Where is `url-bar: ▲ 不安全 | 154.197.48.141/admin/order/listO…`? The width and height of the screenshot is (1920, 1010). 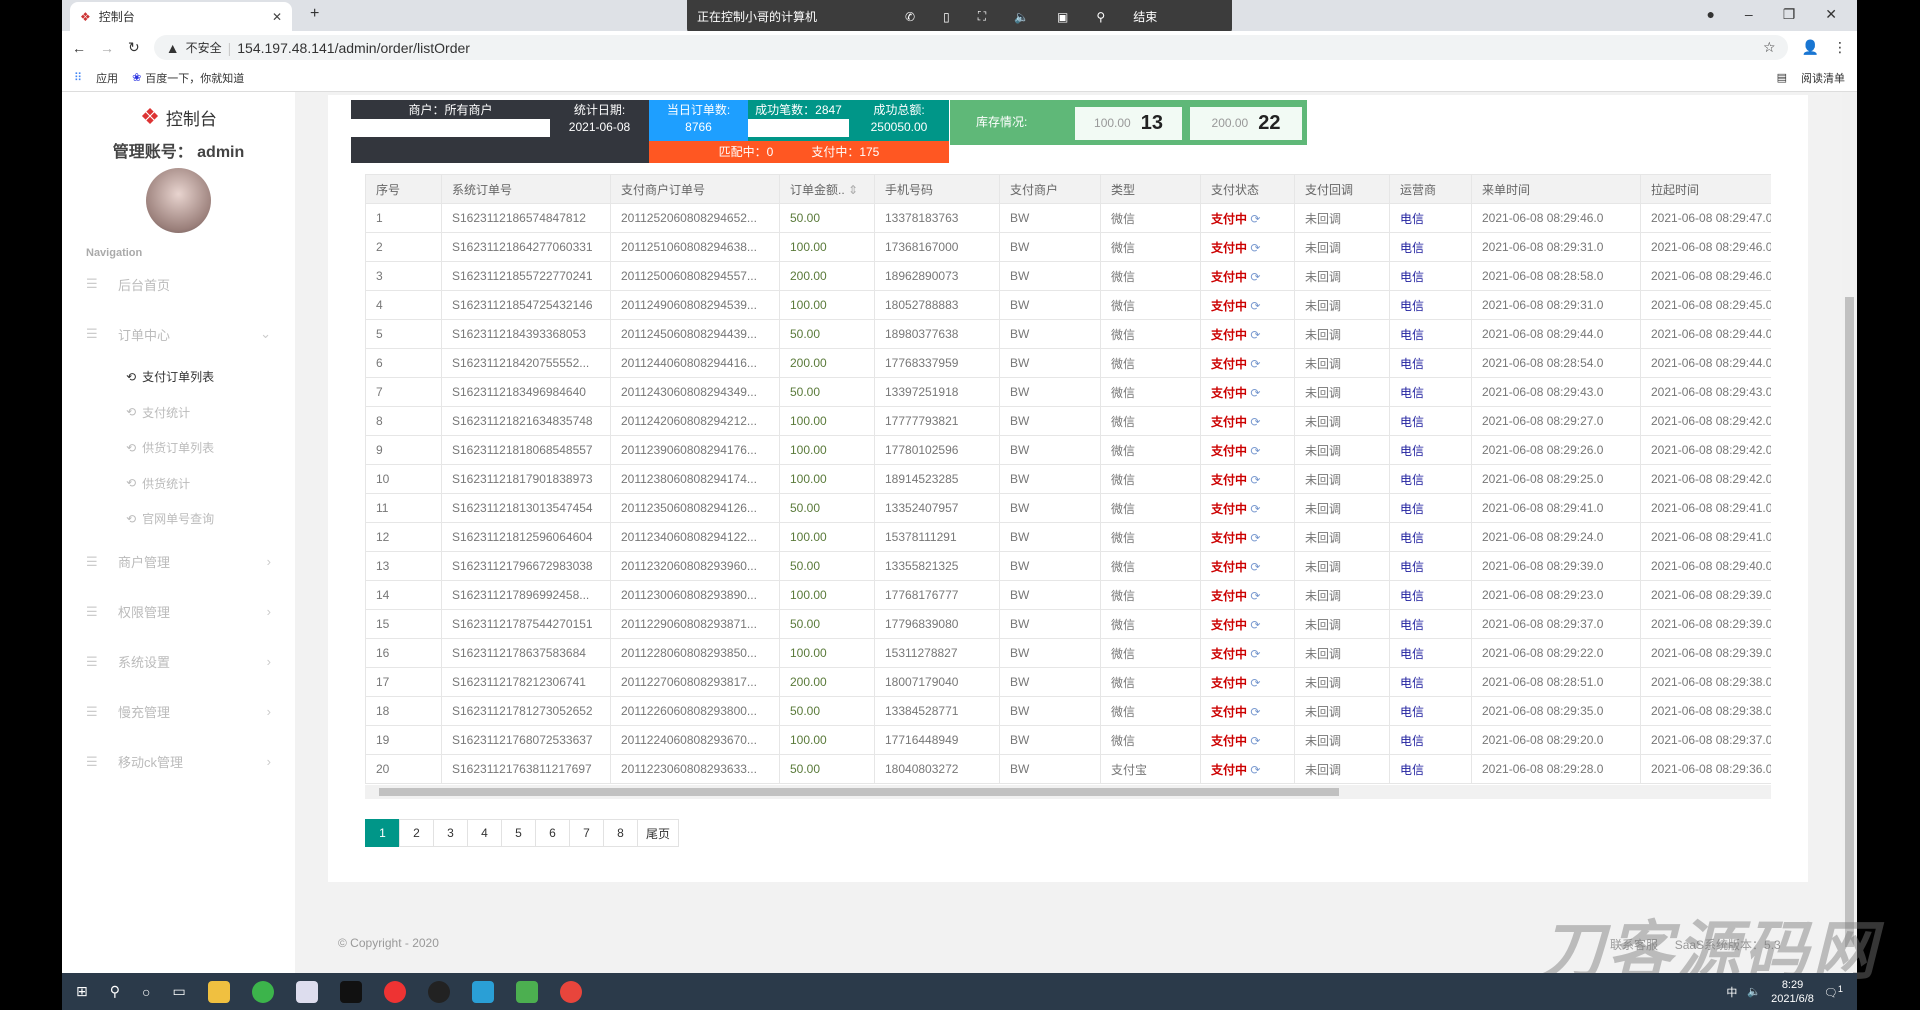
url-bar: ▲ 不安全 | 154.197.48.141/admin/order/listO… is located at coordinates (970, 47).